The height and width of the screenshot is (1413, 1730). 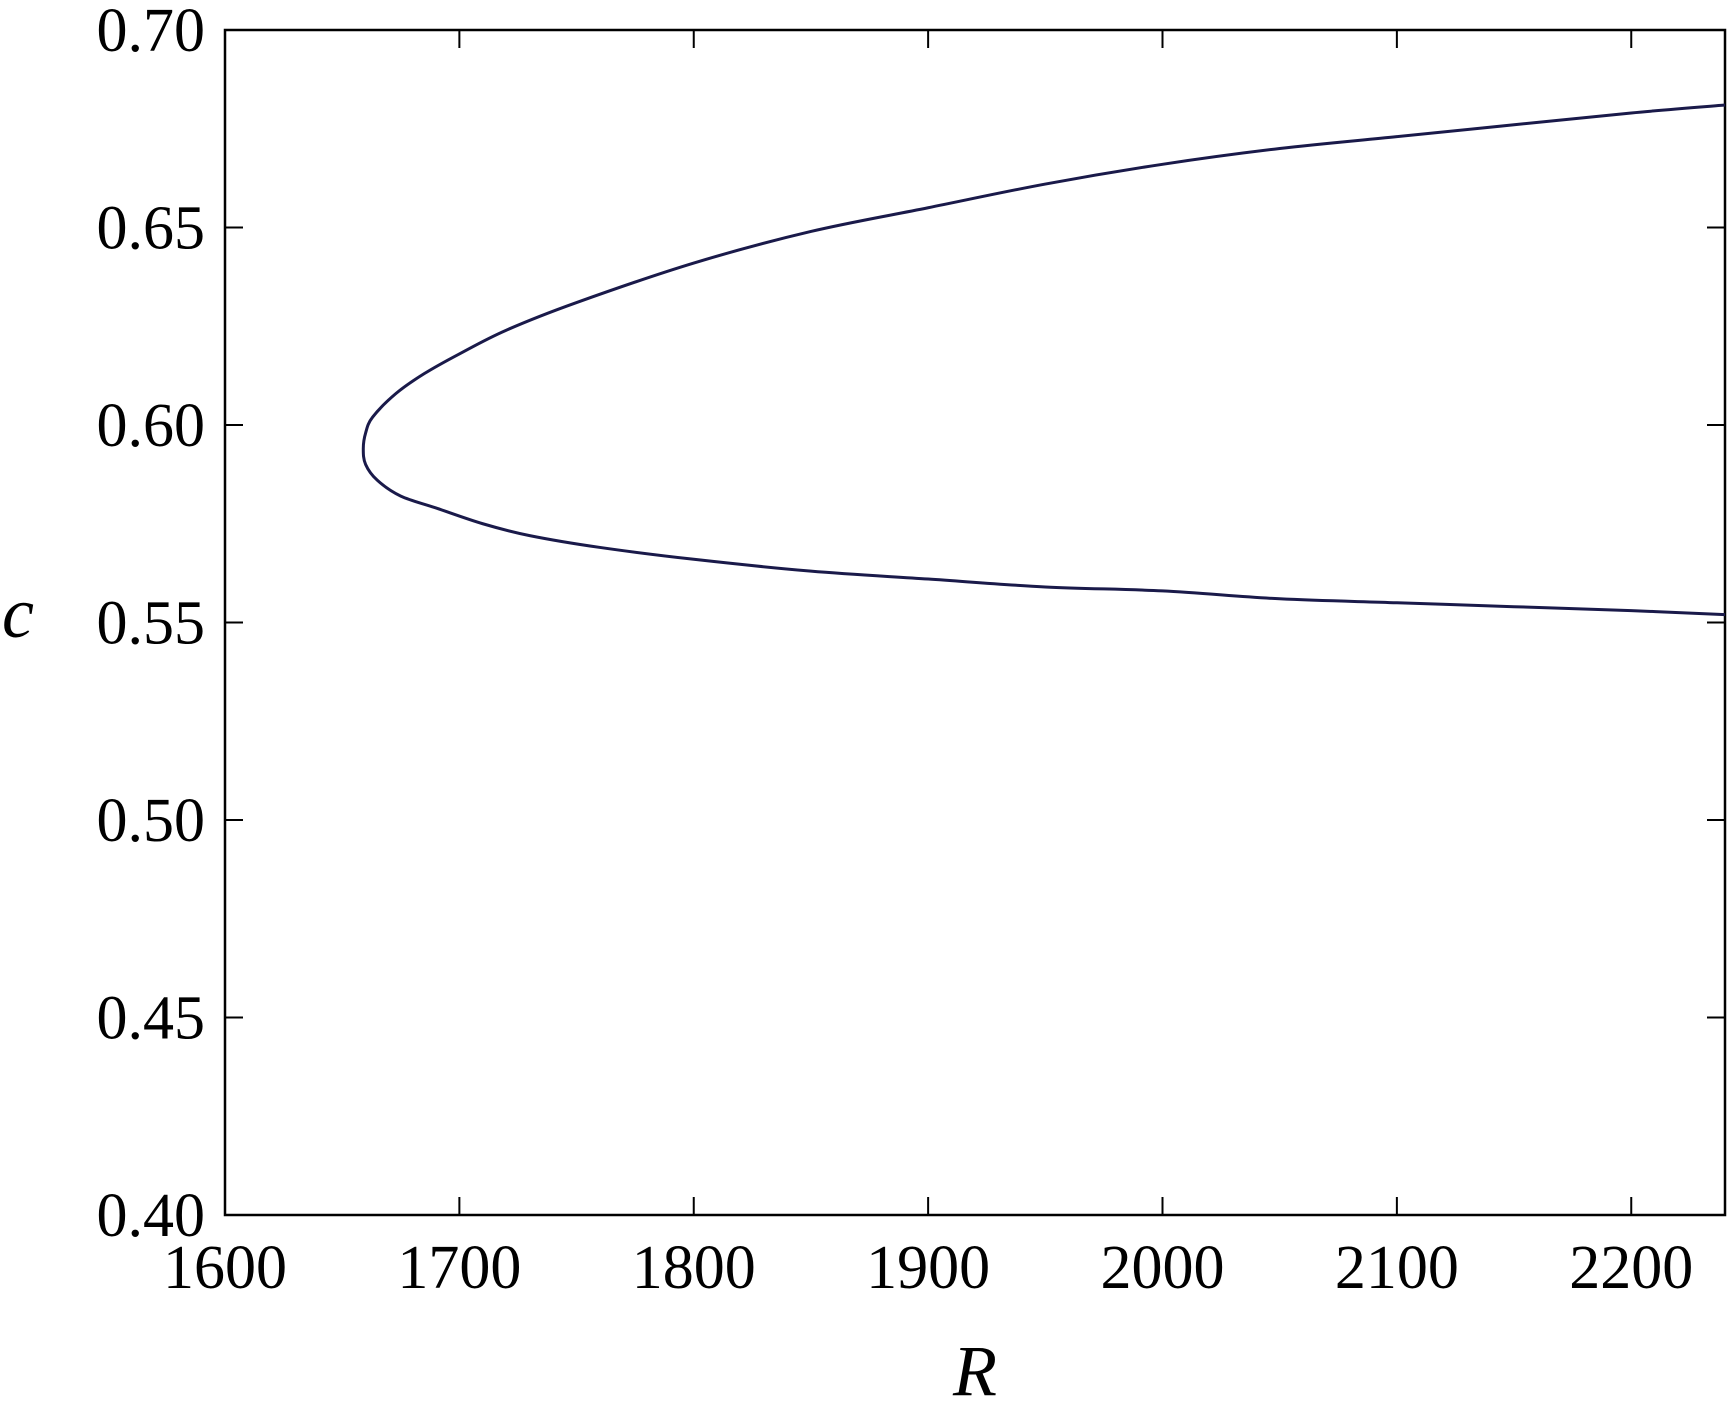 I want to click on y-tick-label: 0.45, so click(x=151, y=1019).